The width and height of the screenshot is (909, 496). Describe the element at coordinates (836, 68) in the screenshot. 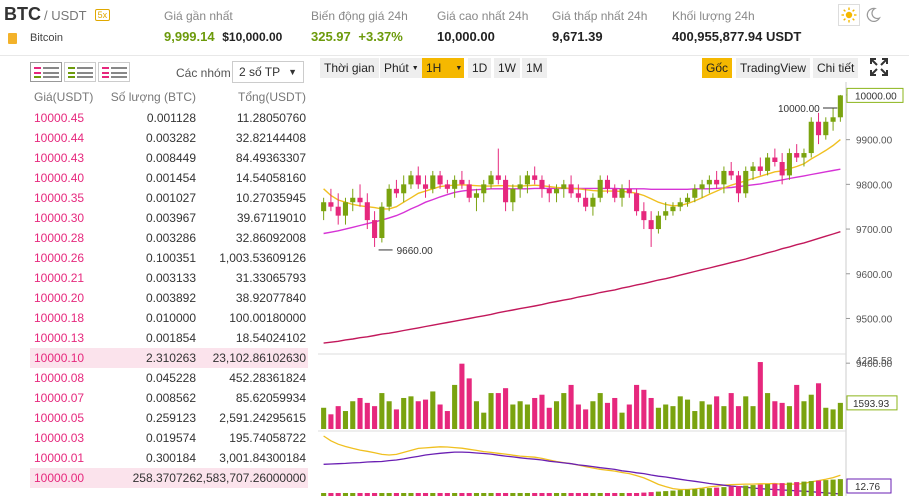

I see `detail-button: Chi tiết` at that location.